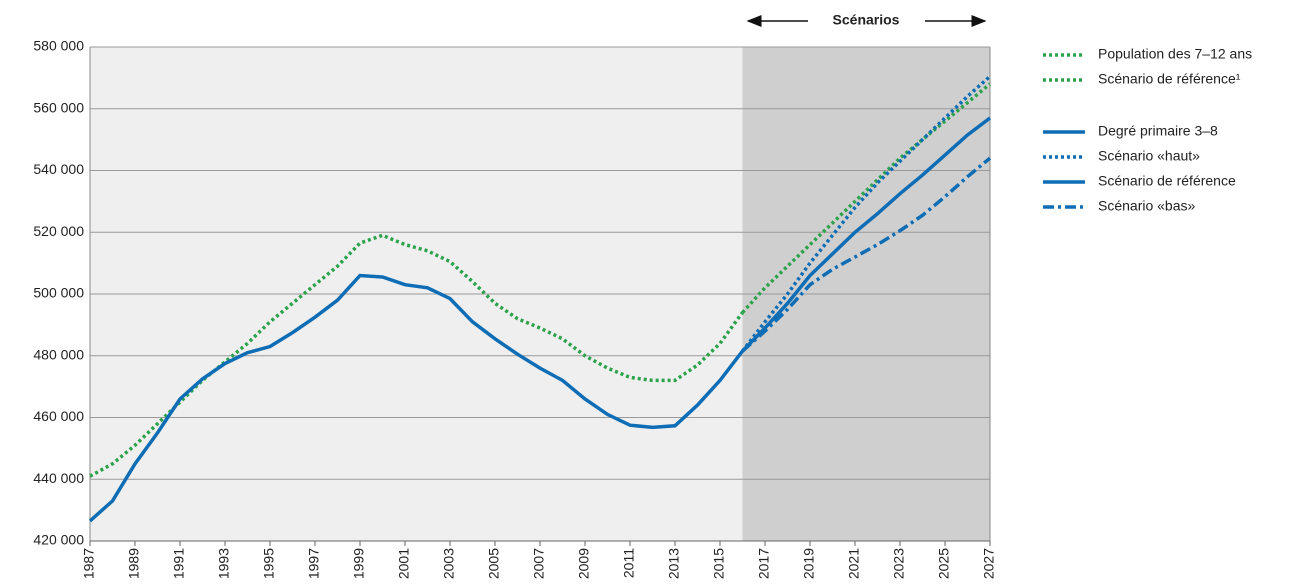 Image resolution: width=1291 pixels, height=587 pixels. Describe the element at coordinates (854, 563) in the screenshot. I see `x-tick-label: 2021` at that location.